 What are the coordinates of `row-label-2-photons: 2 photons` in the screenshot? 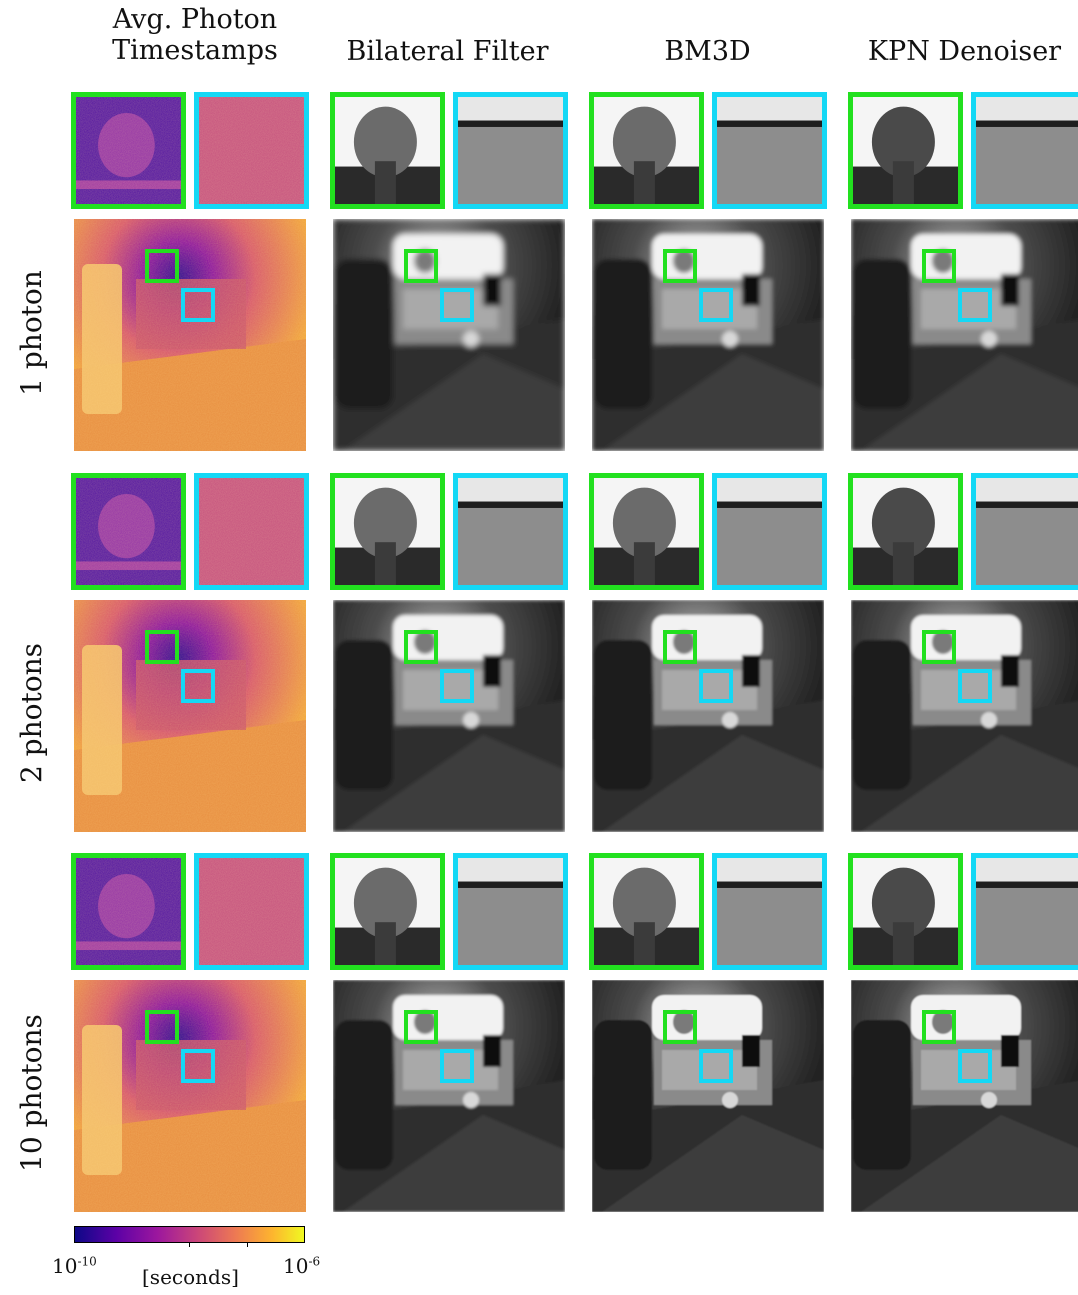 It's located at (31, 713).